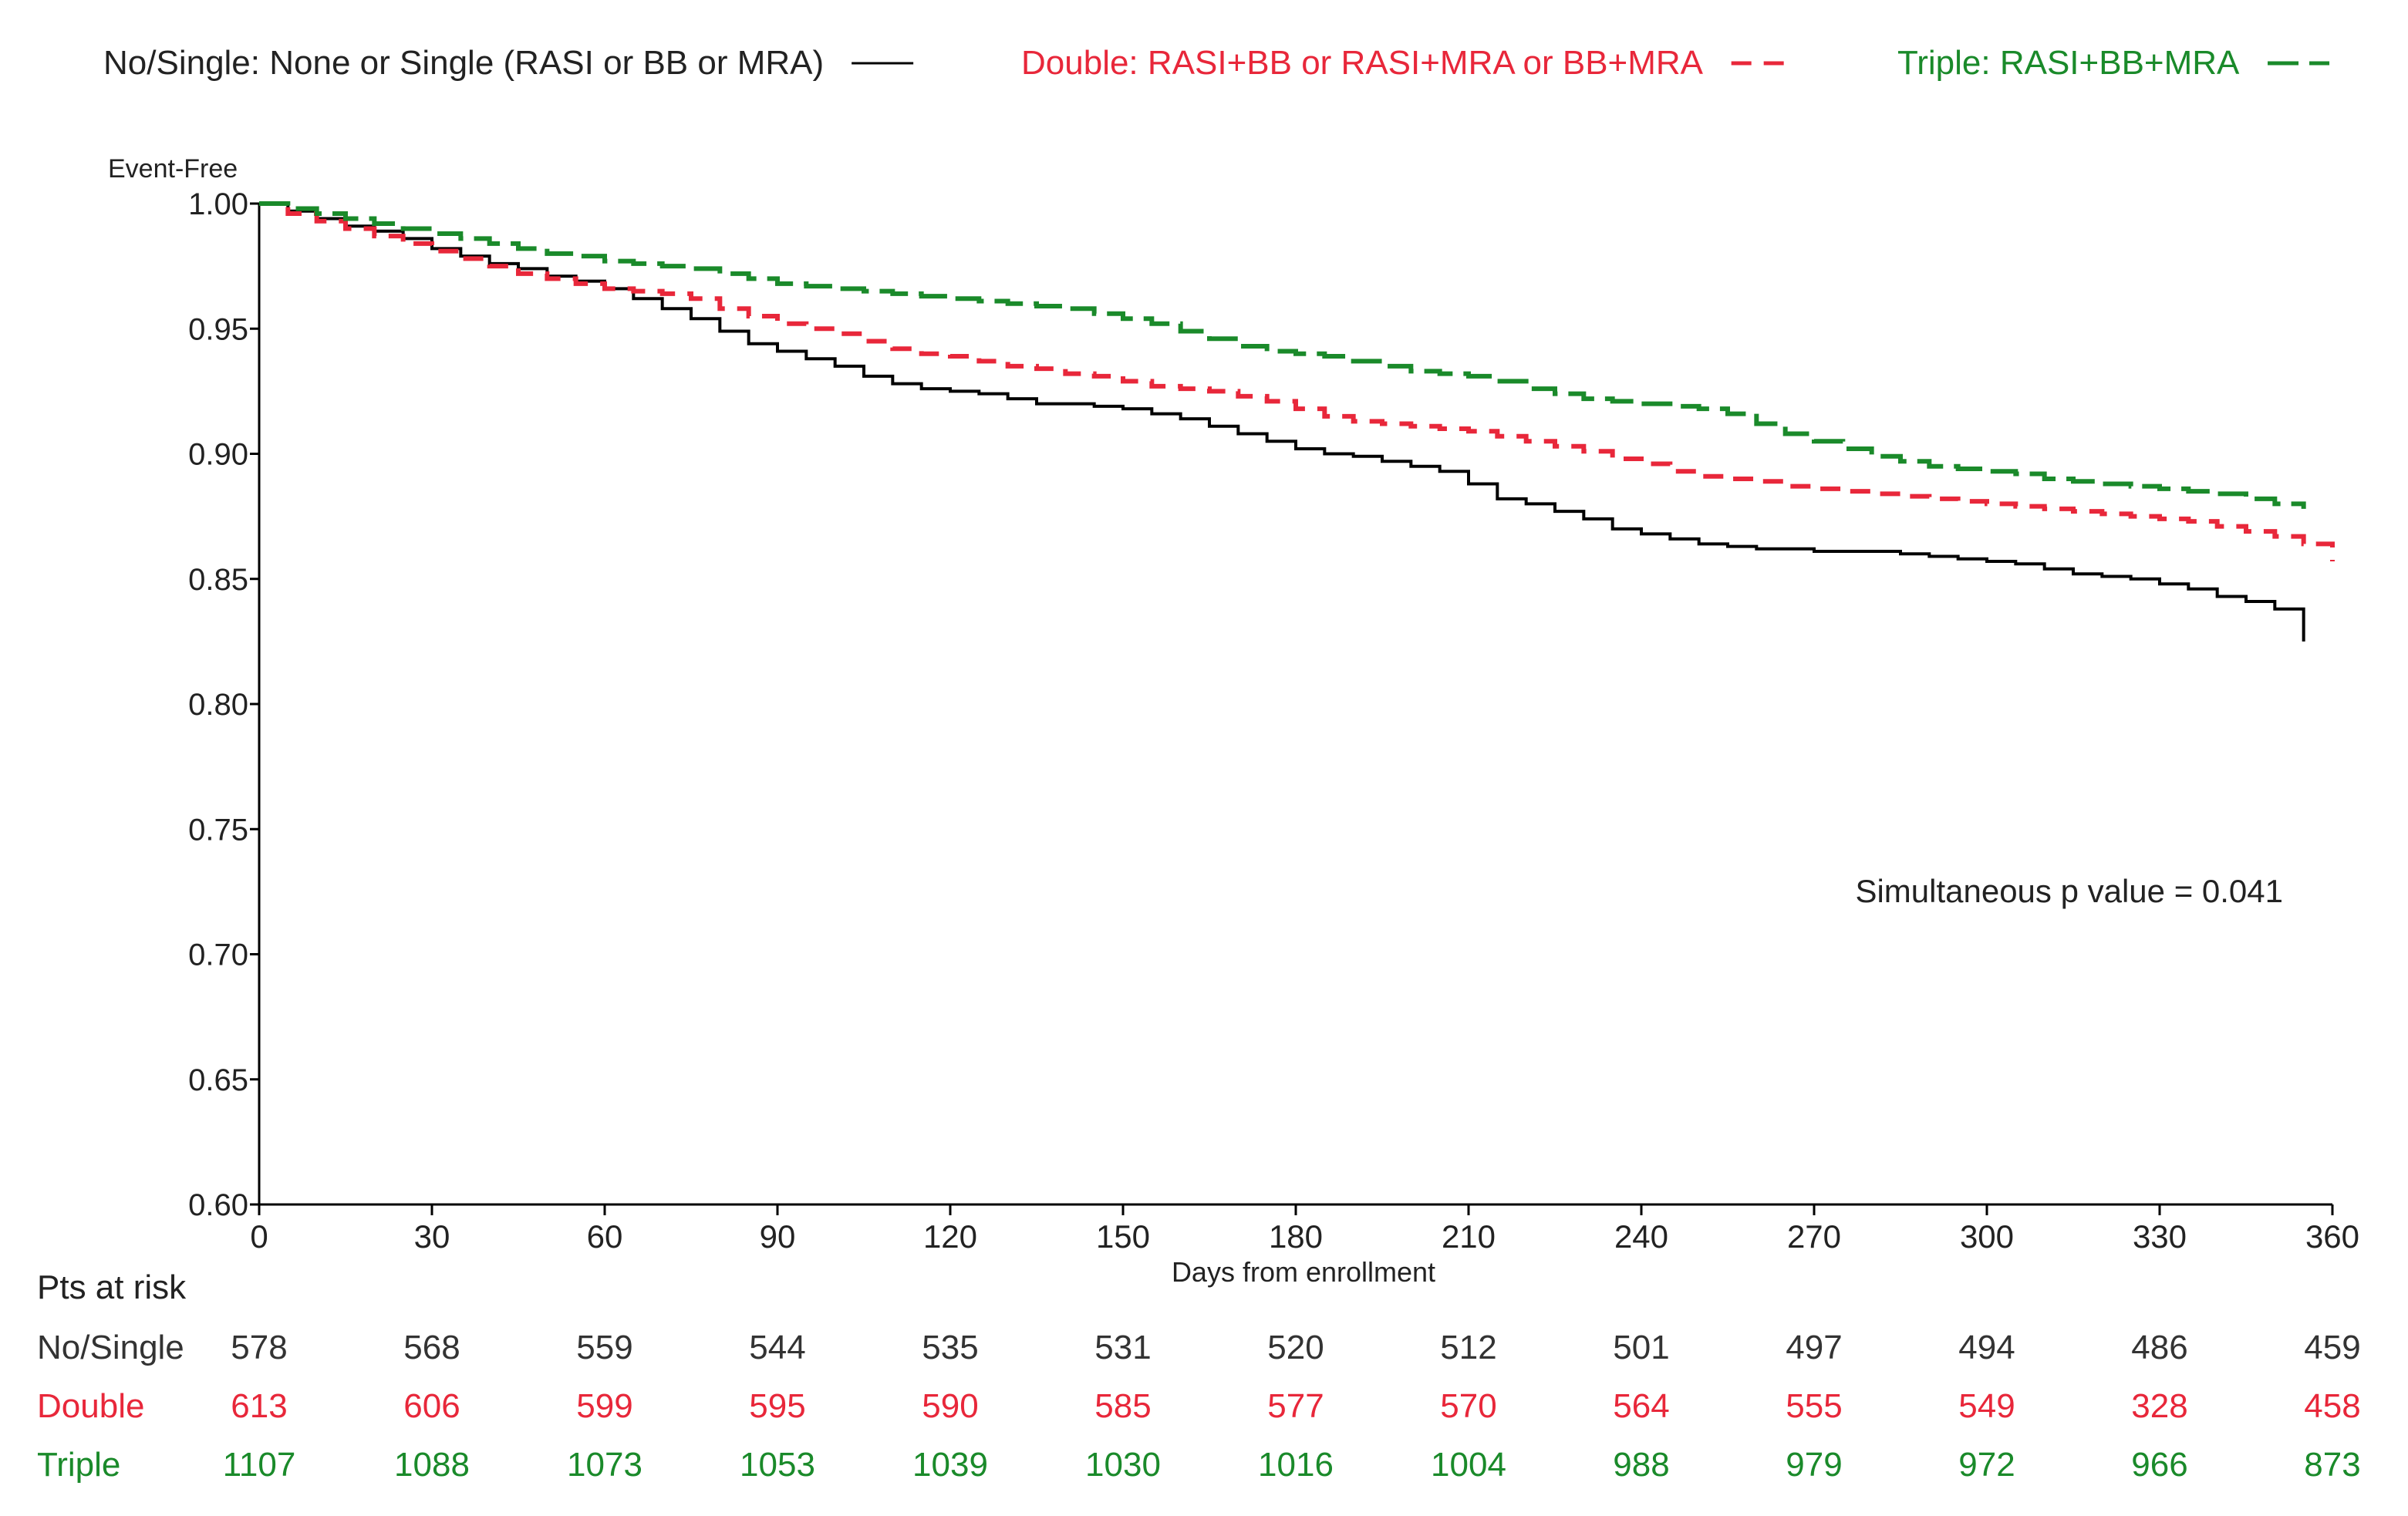 This screenshot has height=1516, width=2408. What do you see at coordinates (431, 1347) in the screenshot?
I see `risk-cell: 568` at bounding box center [431, 1347].